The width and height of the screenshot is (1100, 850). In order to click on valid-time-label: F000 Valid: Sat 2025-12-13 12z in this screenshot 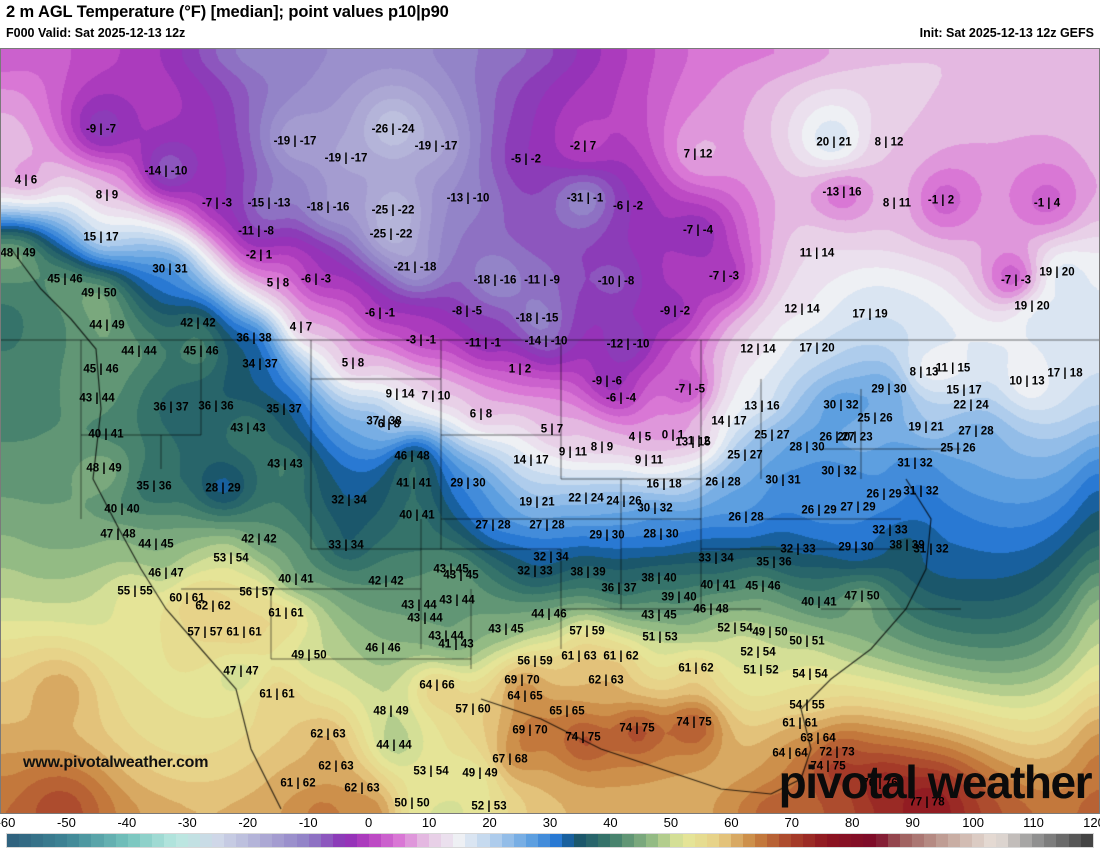, I will do `click(96, 33)`.